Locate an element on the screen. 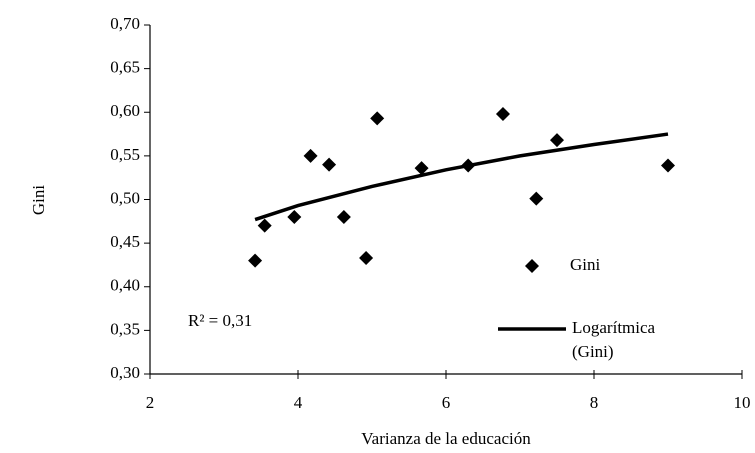 Image resolution: width=755 pixels, height=453 pixels. y-tick-label: 0,70 is located at coordinates (125, 23).